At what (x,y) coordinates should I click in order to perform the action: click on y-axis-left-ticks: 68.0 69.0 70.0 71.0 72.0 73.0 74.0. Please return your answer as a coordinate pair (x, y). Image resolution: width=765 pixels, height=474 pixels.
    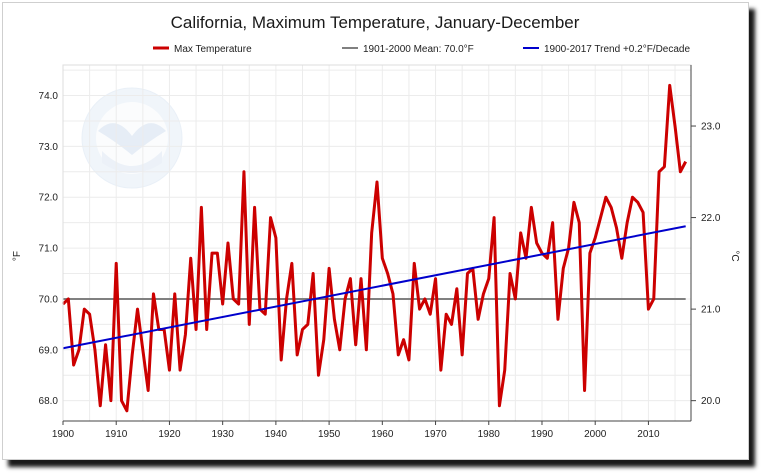
    Looking at the image, I should click on (49, 249).